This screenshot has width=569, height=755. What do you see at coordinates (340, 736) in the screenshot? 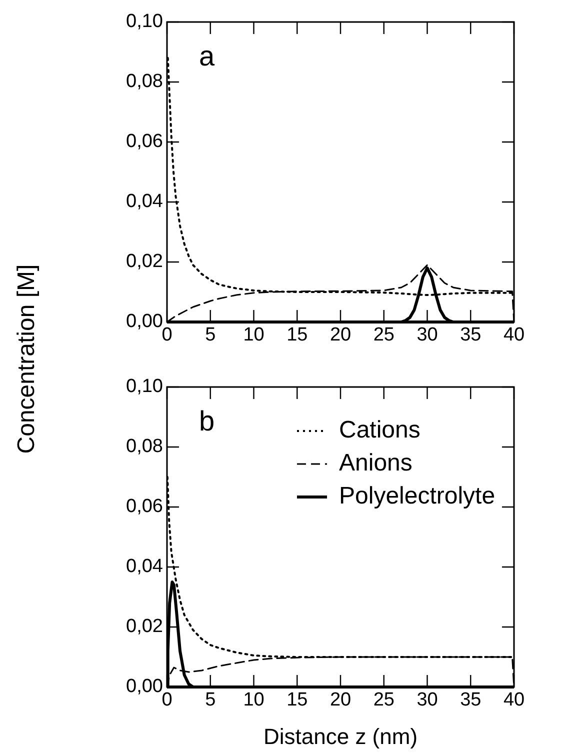
I see `x-axis-title: Distance z (nm)` at bounding box center [340, 736].